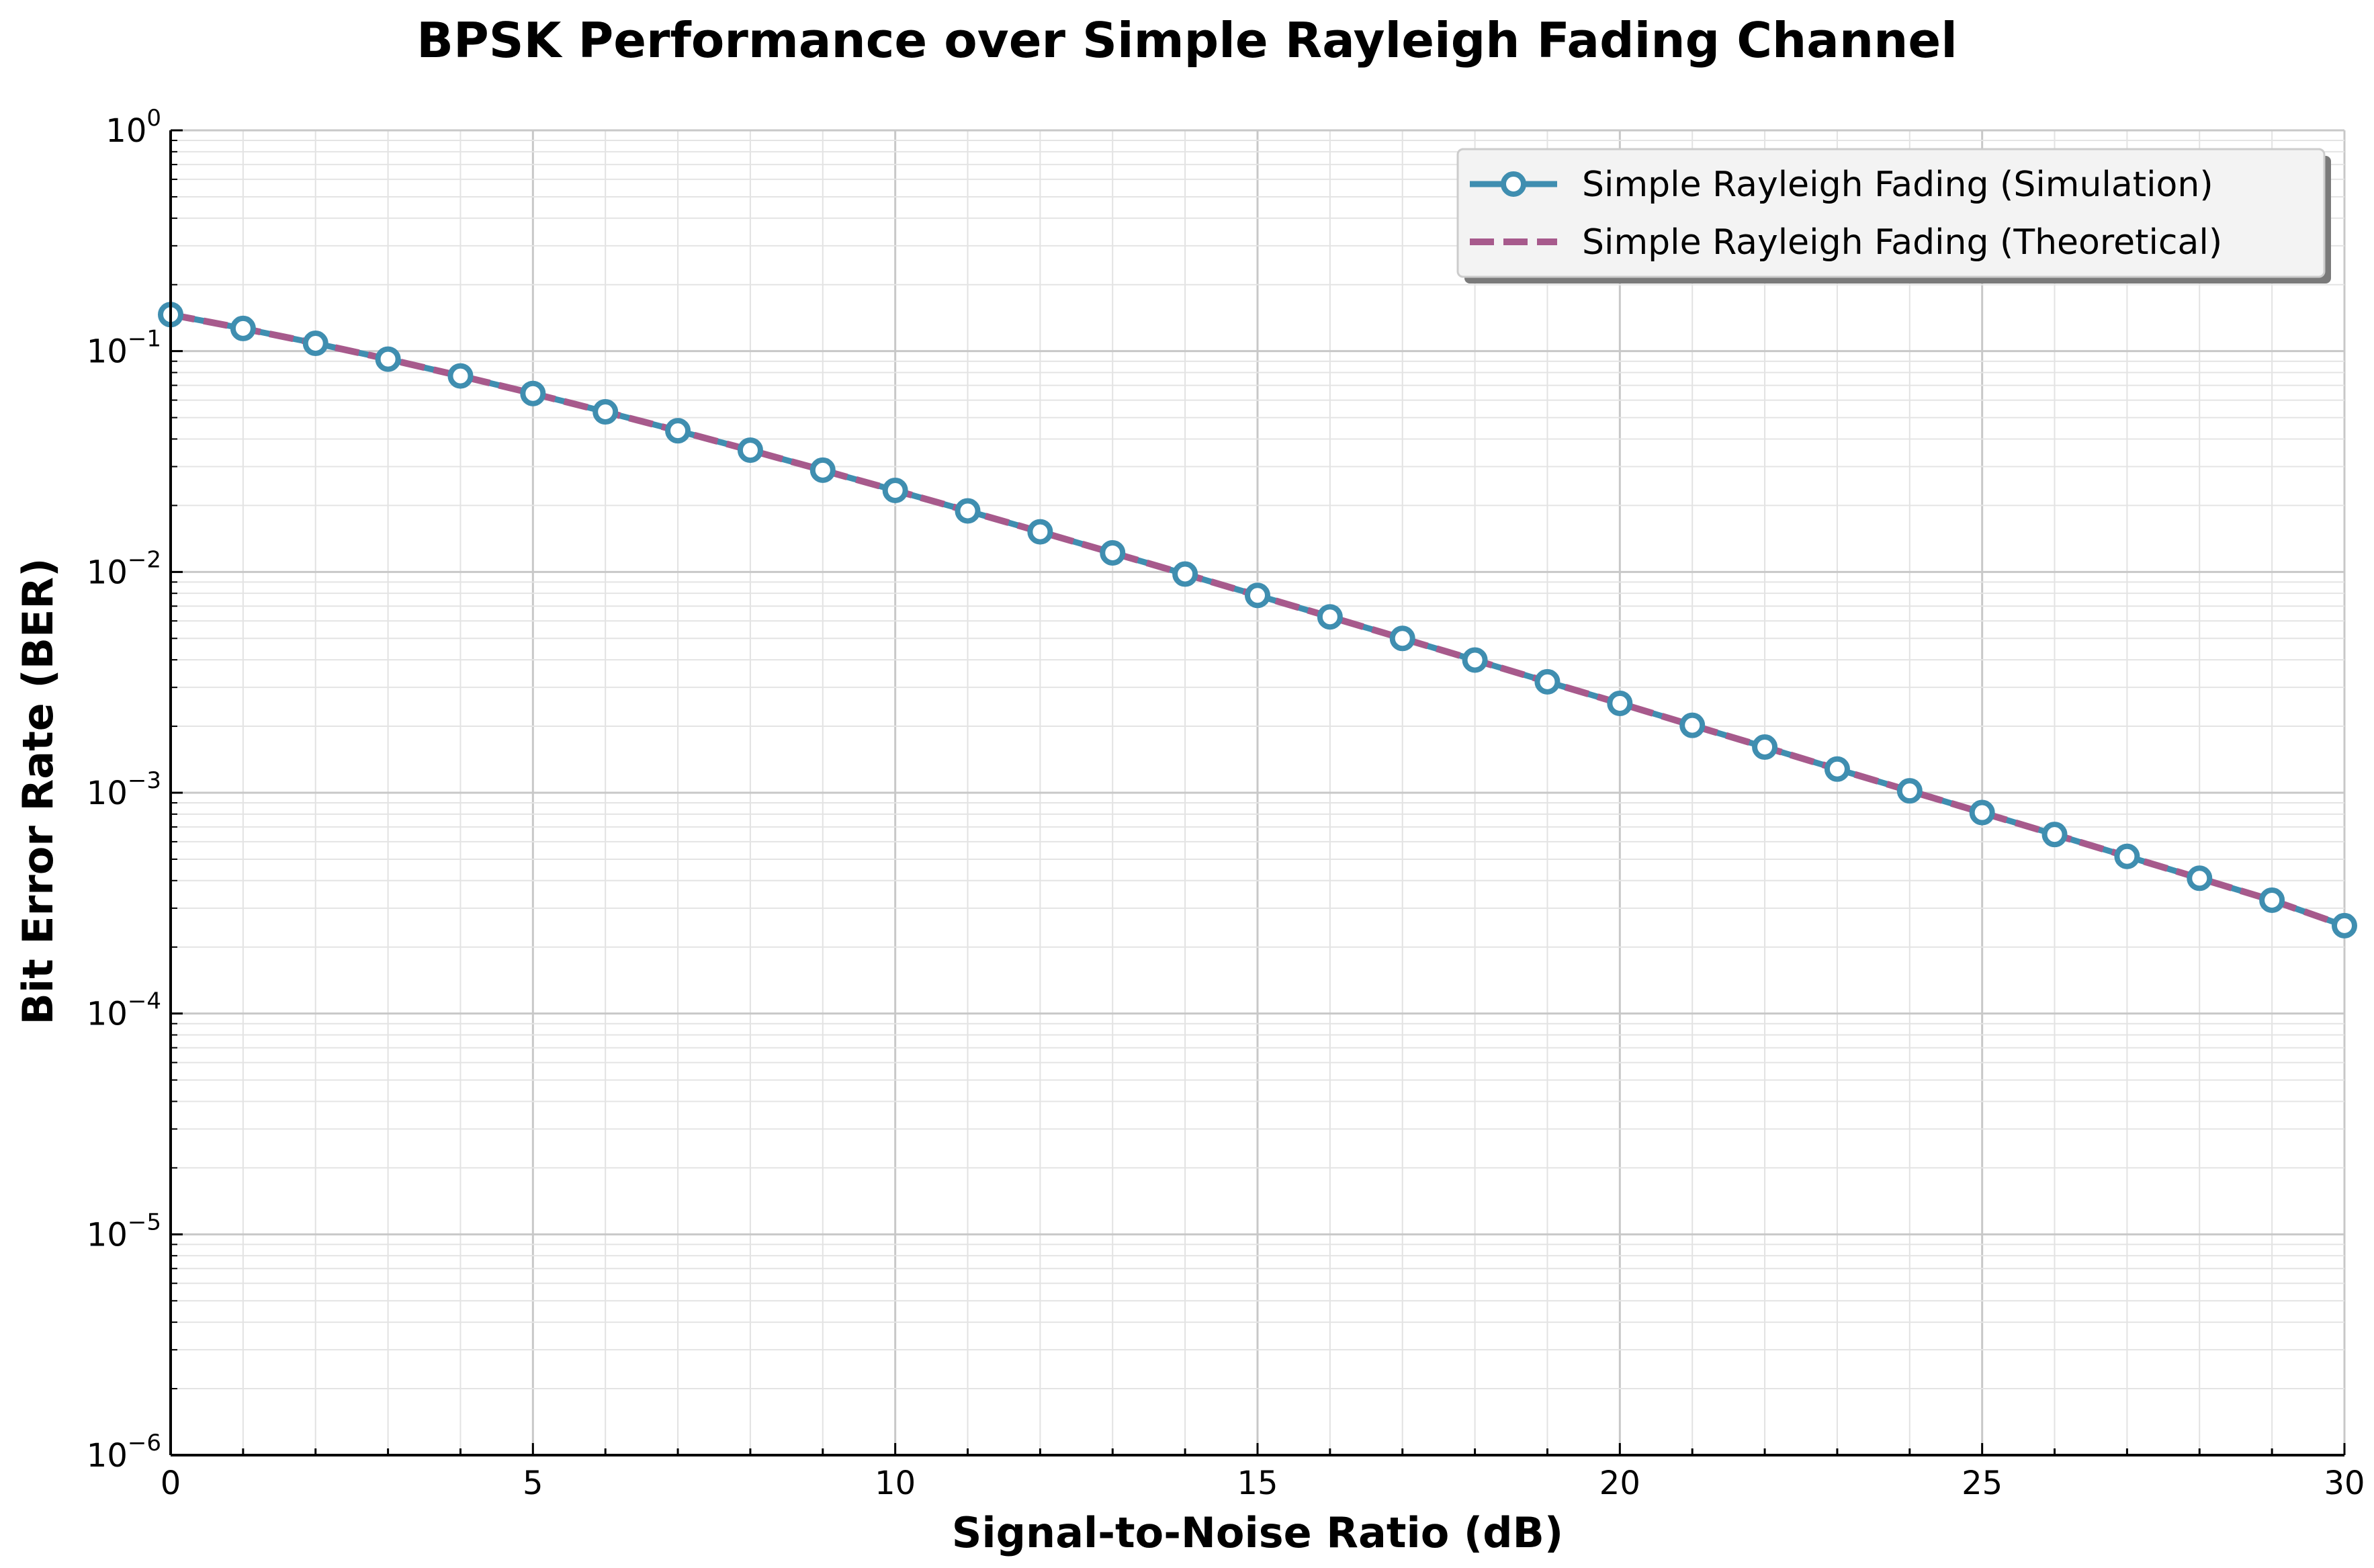  I want to click on y-tick-label: 10⁻⁴, so click(124, 1010).